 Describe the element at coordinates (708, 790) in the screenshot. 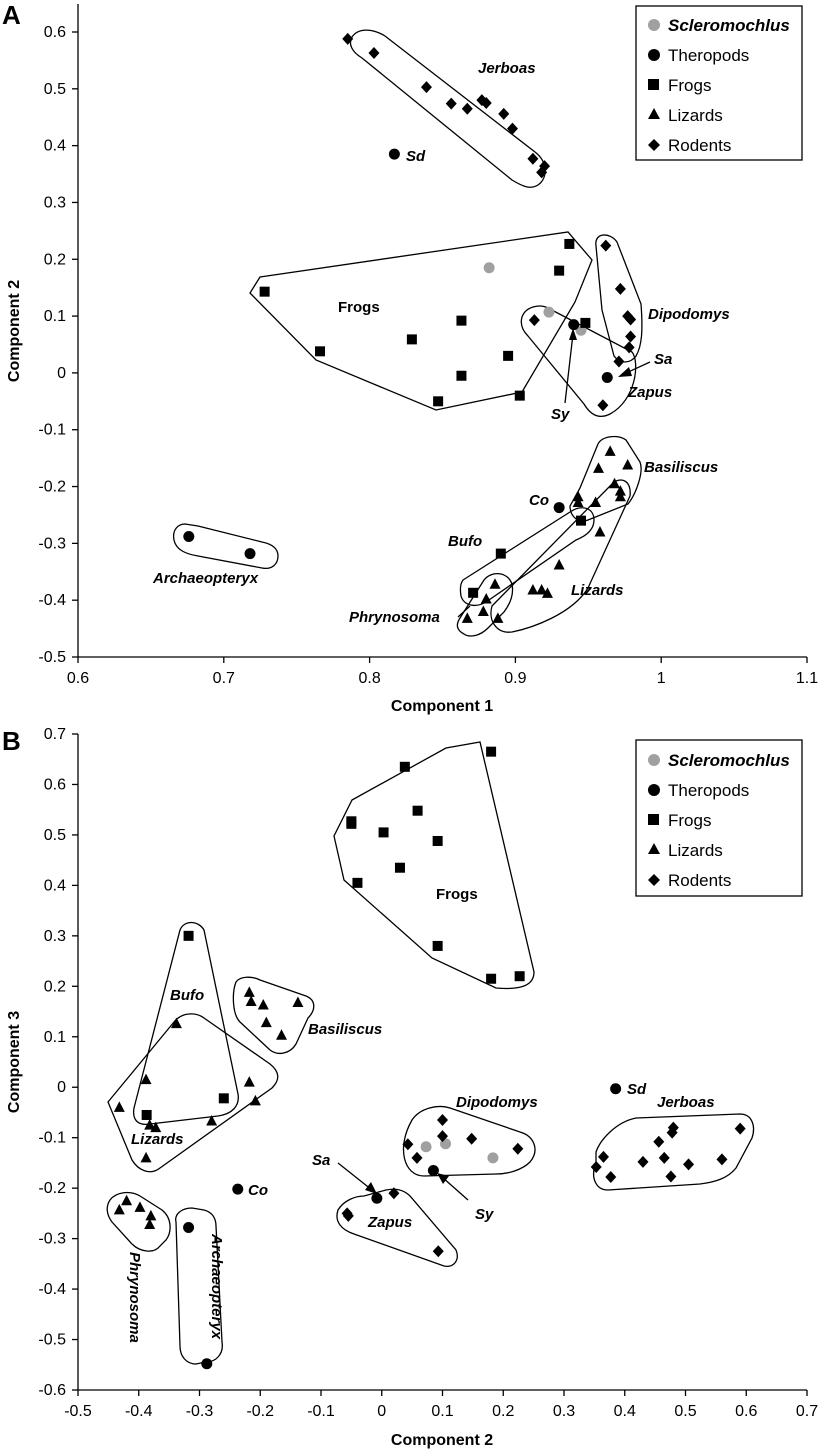

I see `legend-label: Theropods` at that location.